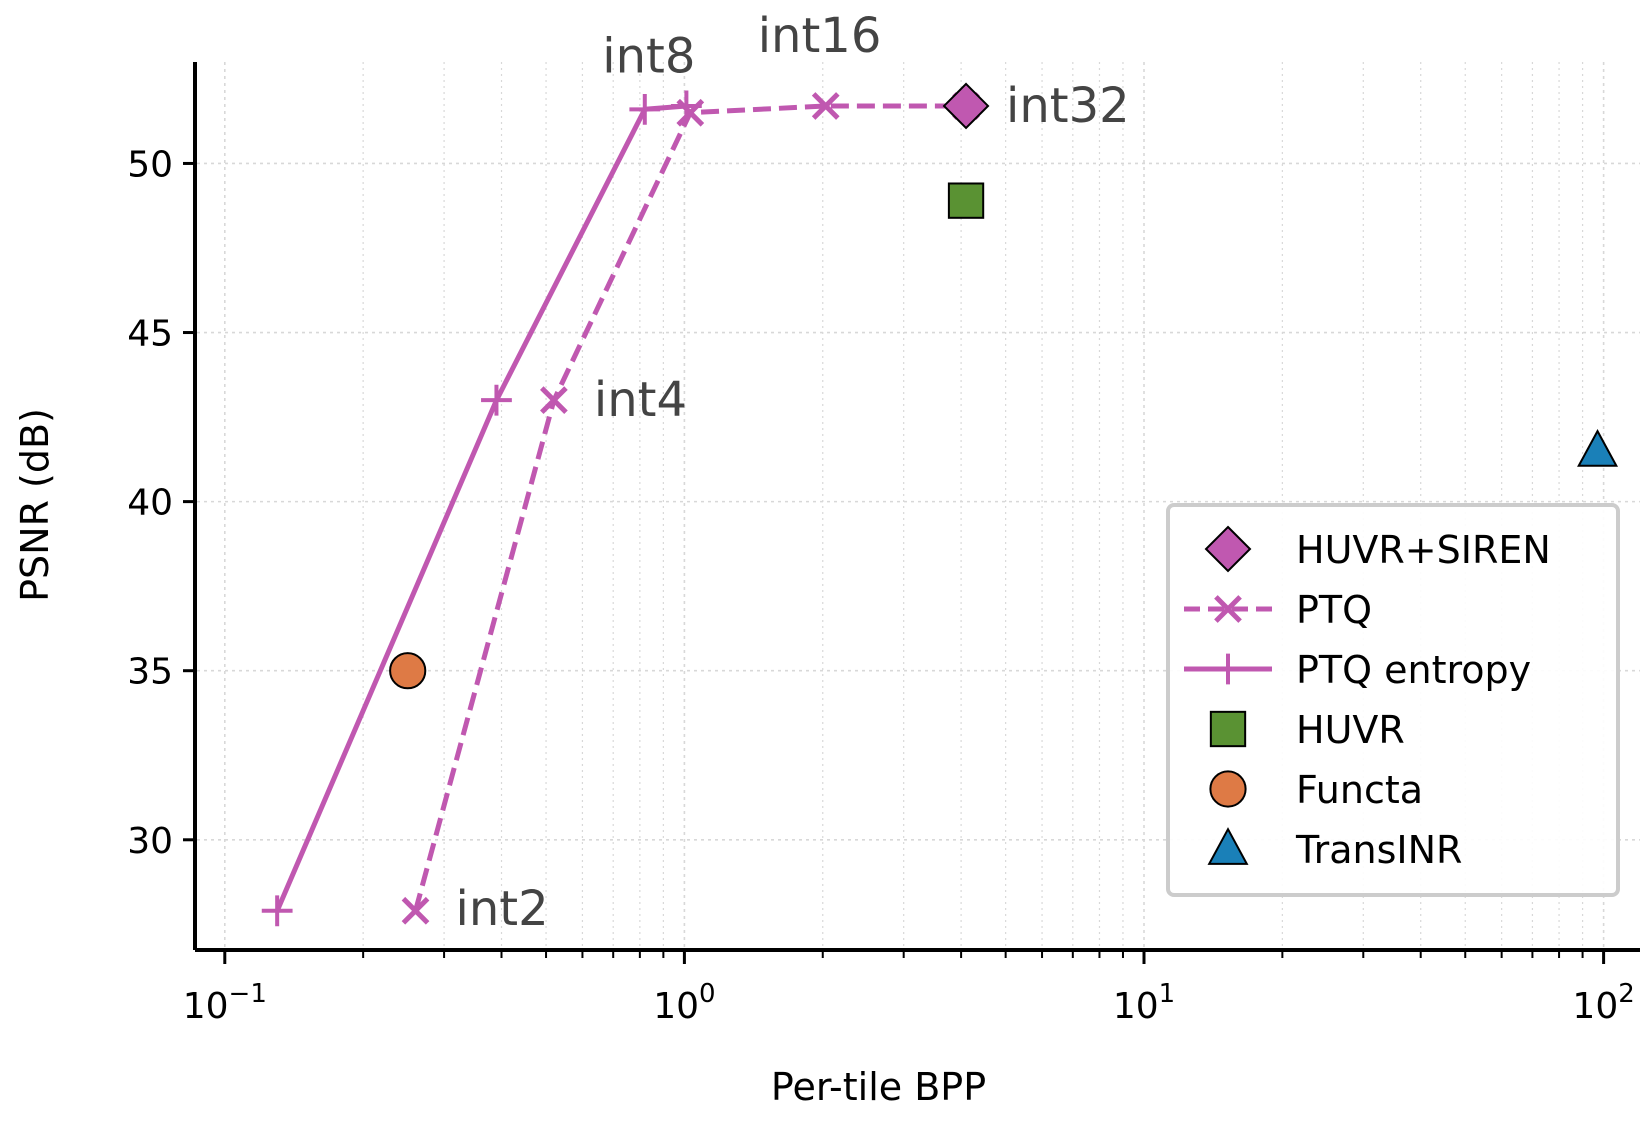 The width and height of the screenshot is (1648, 1141). What do you see at coordinates (1603, 1003) in the screenshot?
I see `x-tick-label: 10²` at bounding box center [1603, 1003].